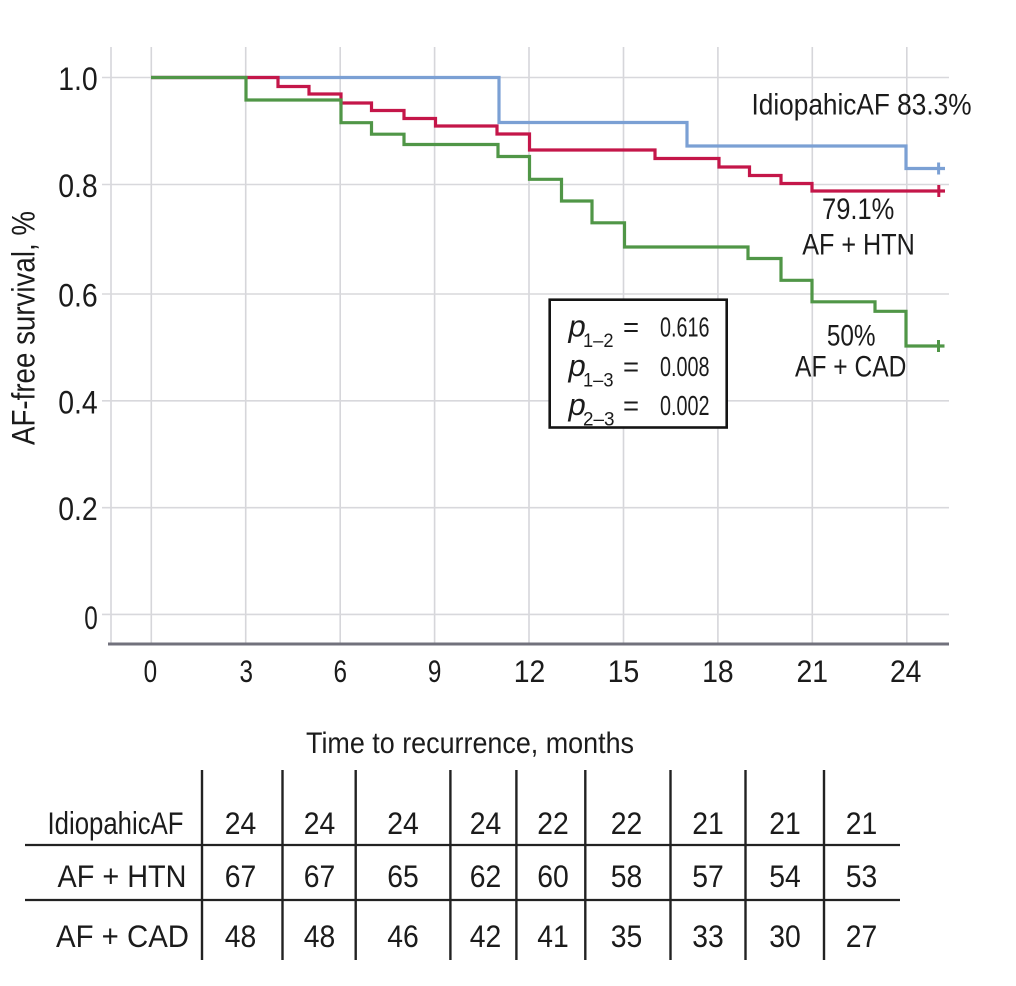  Describe the element at coordinates (553, 936) in the screenshot. I see `svg-text: 41` at that location.